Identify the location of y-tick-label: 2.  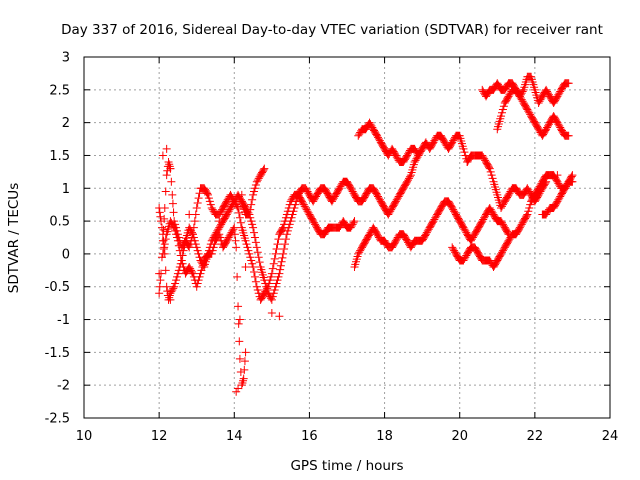
(66, 123).